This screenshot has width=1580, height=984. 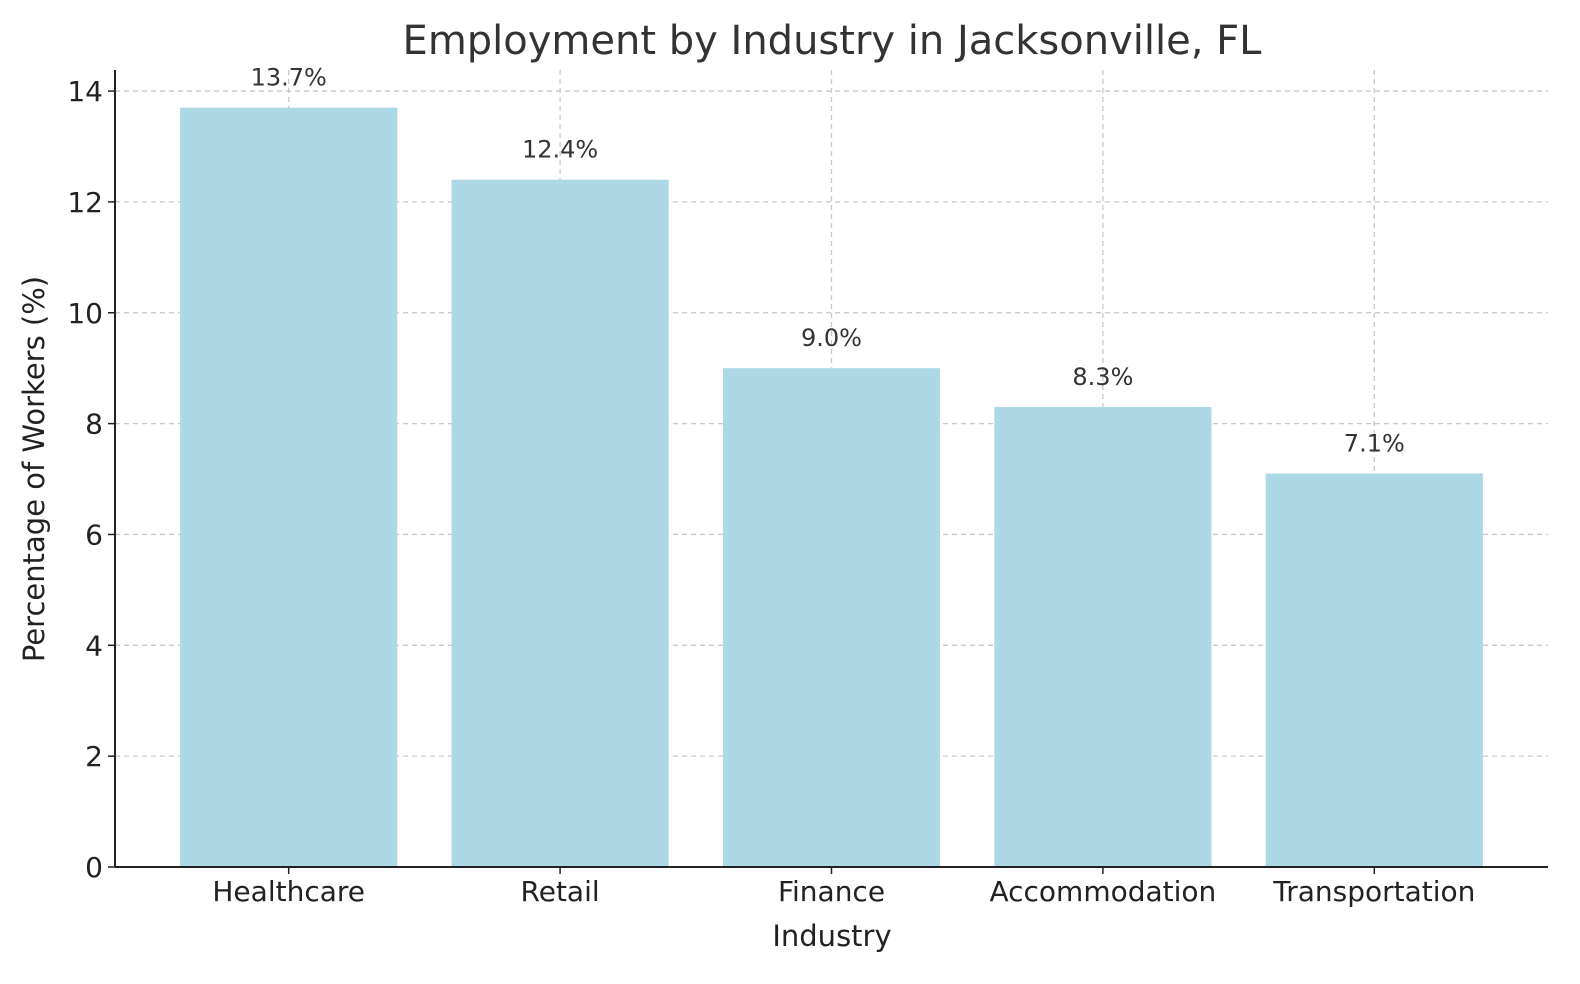 I want to click on x-tick-label: Finance, so click(x=831, y=891).